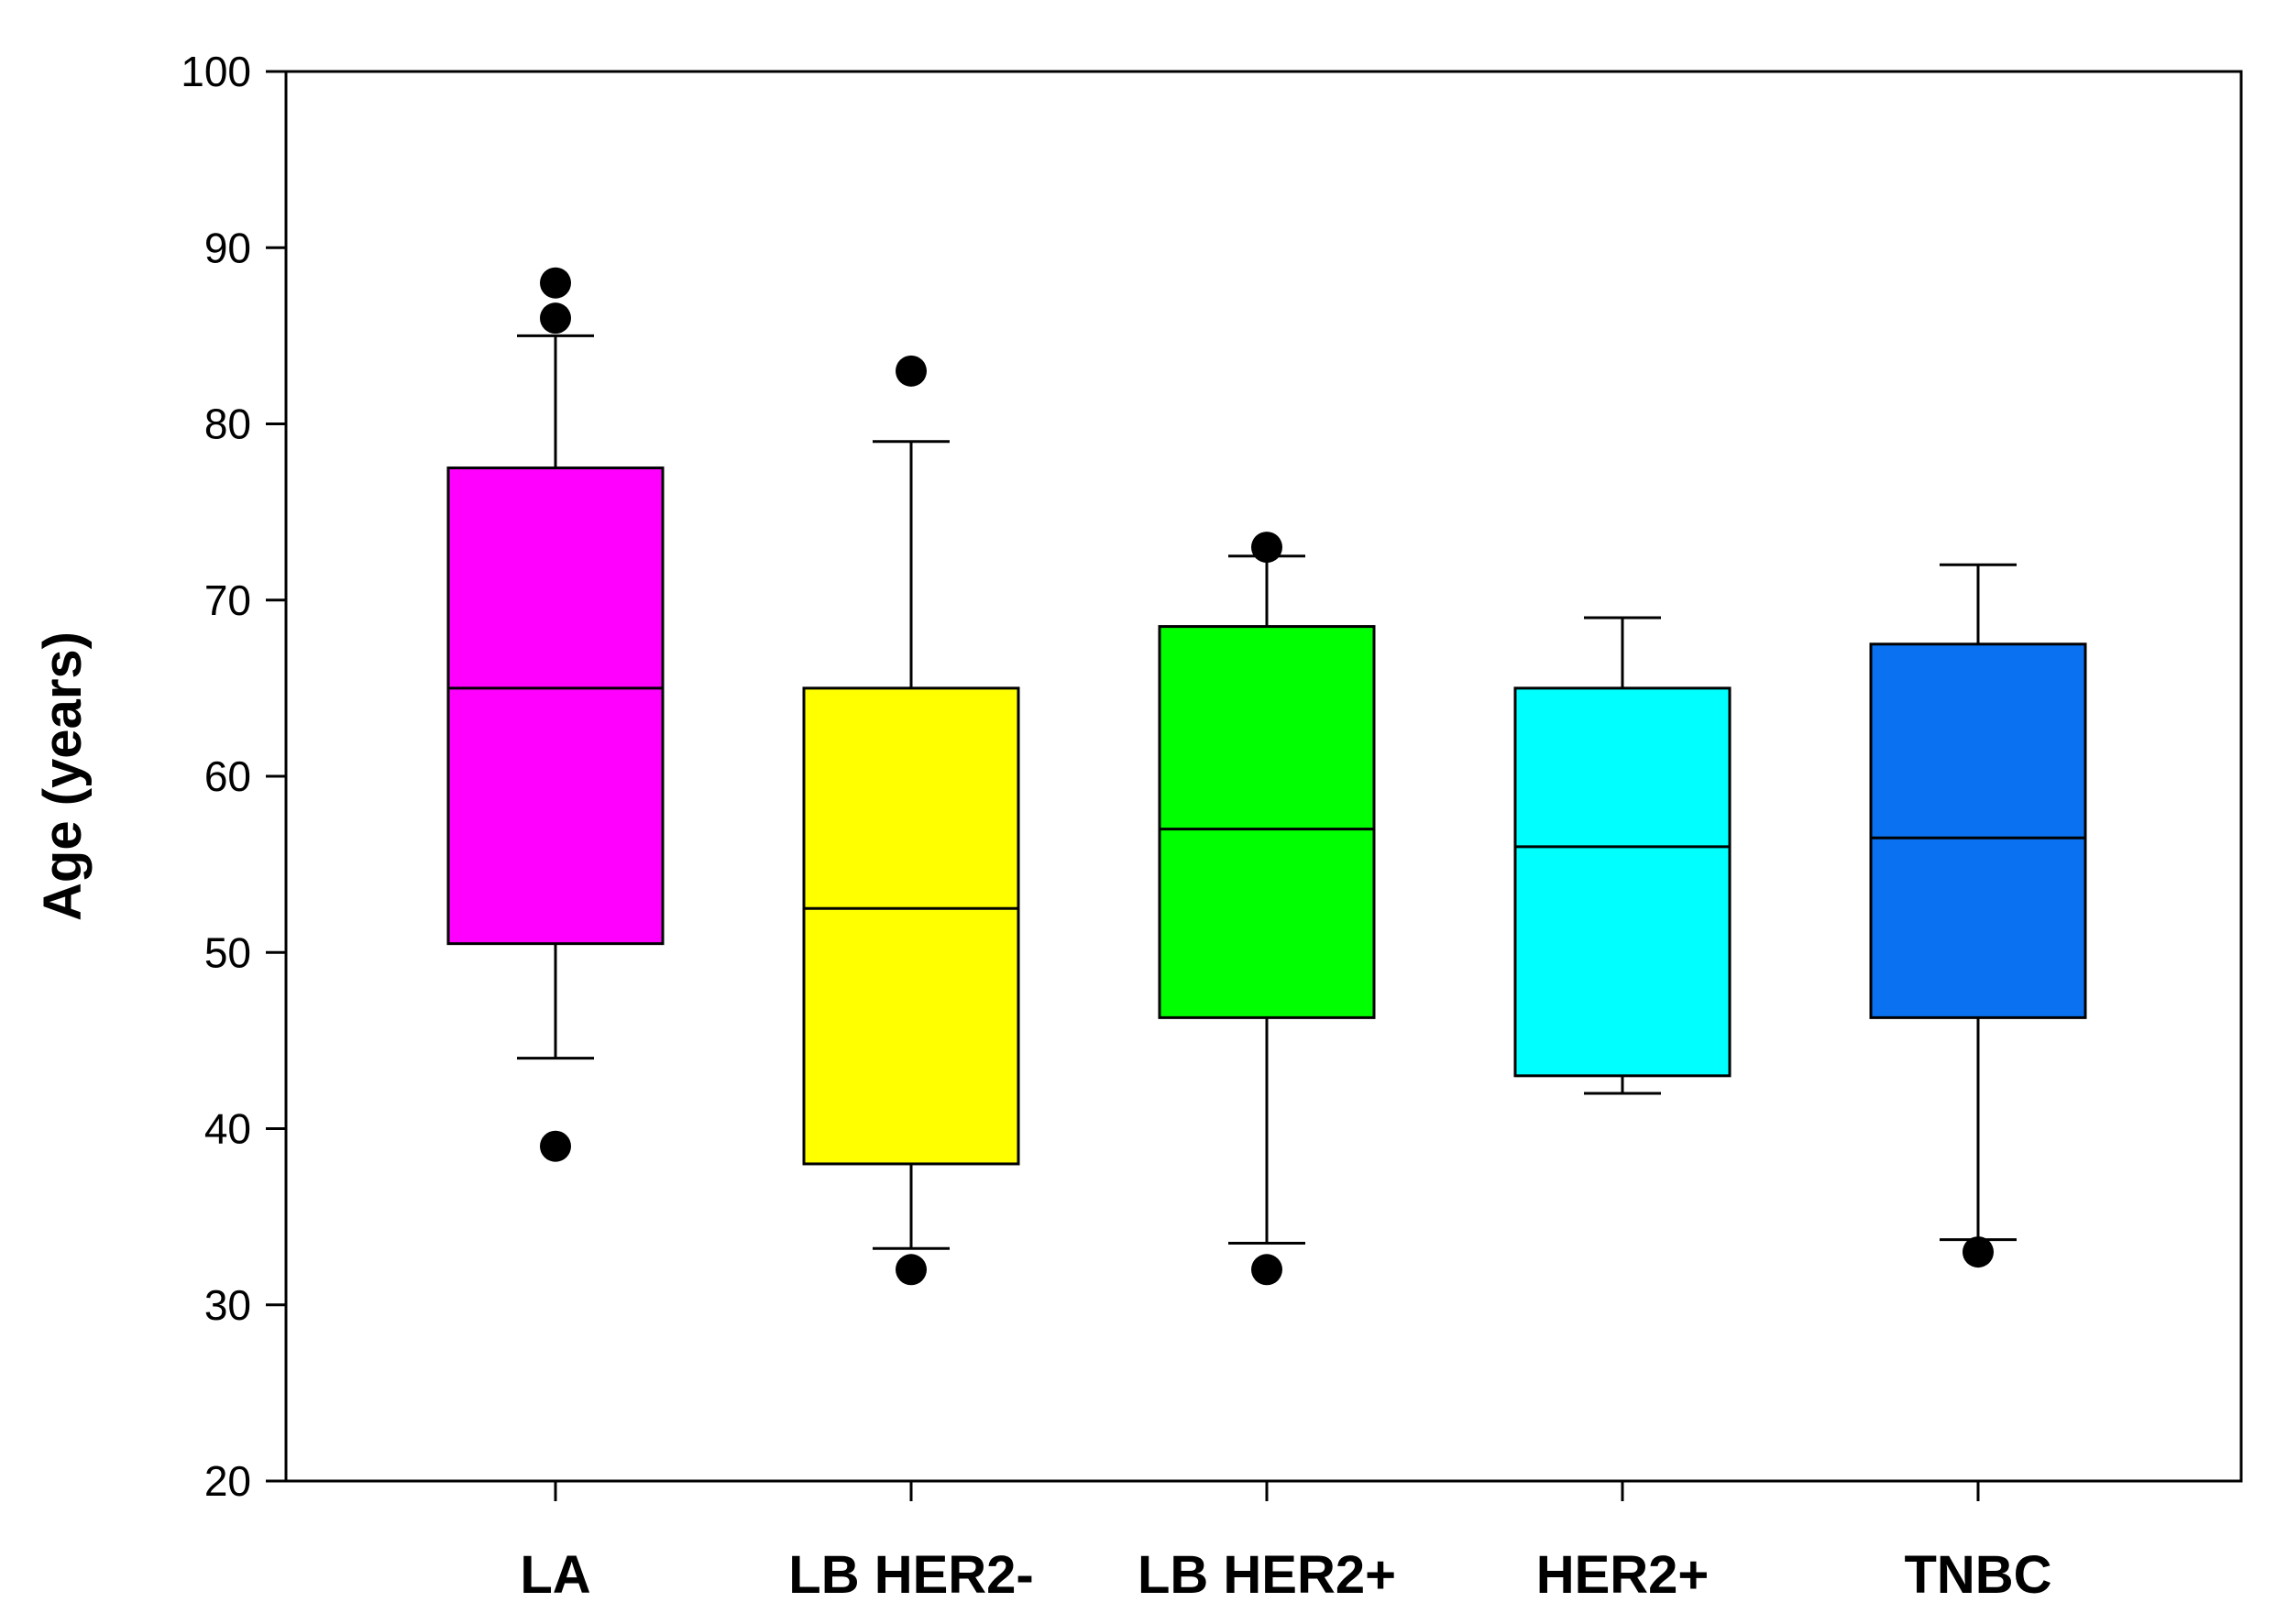 The width and height of the screenshot is (2276, 1624). I want to click on x-category-label: TNBC, so click(1977, 1575).